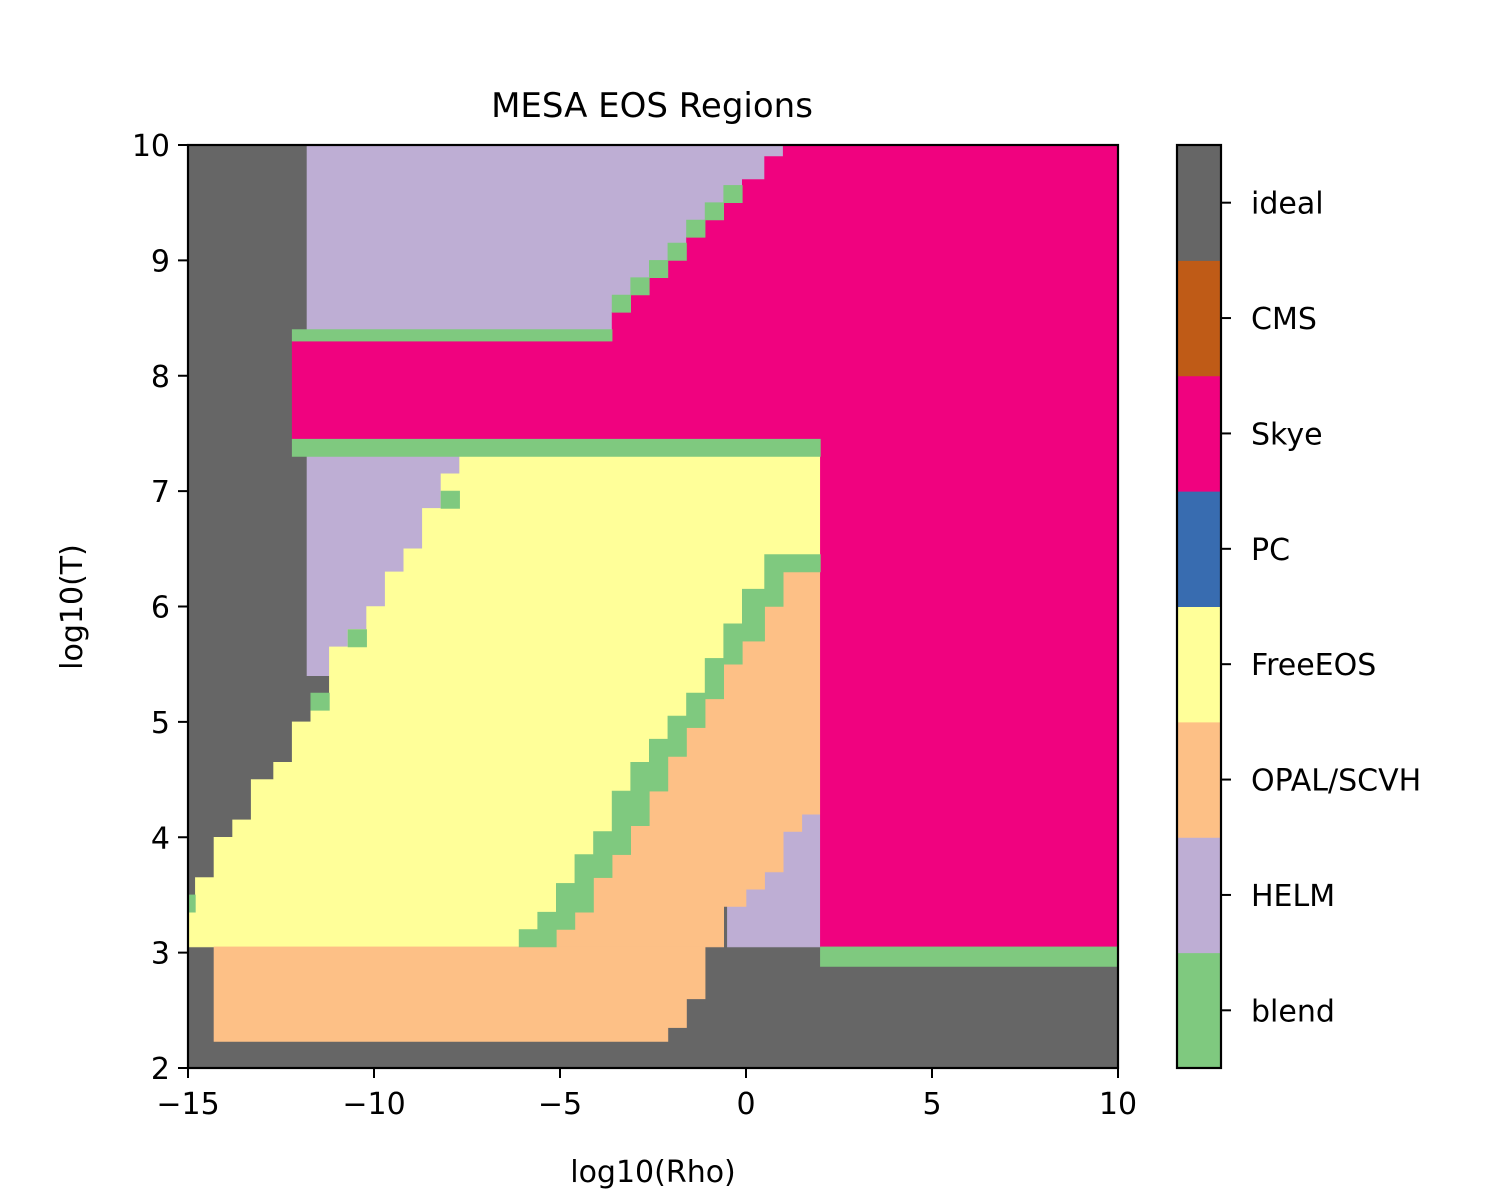 This screenshot has width=1500, height=1200. Describe the element at coordinates (1199, 1010) in the screenshot. I see `colorbar-swatch-blend` at that location.